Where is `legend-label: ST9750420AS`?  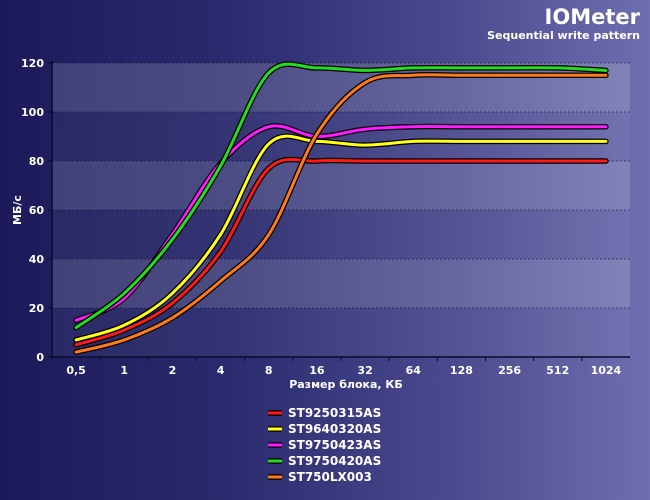
legend-label: ST9750420AS is located at coordinates (334, 461).